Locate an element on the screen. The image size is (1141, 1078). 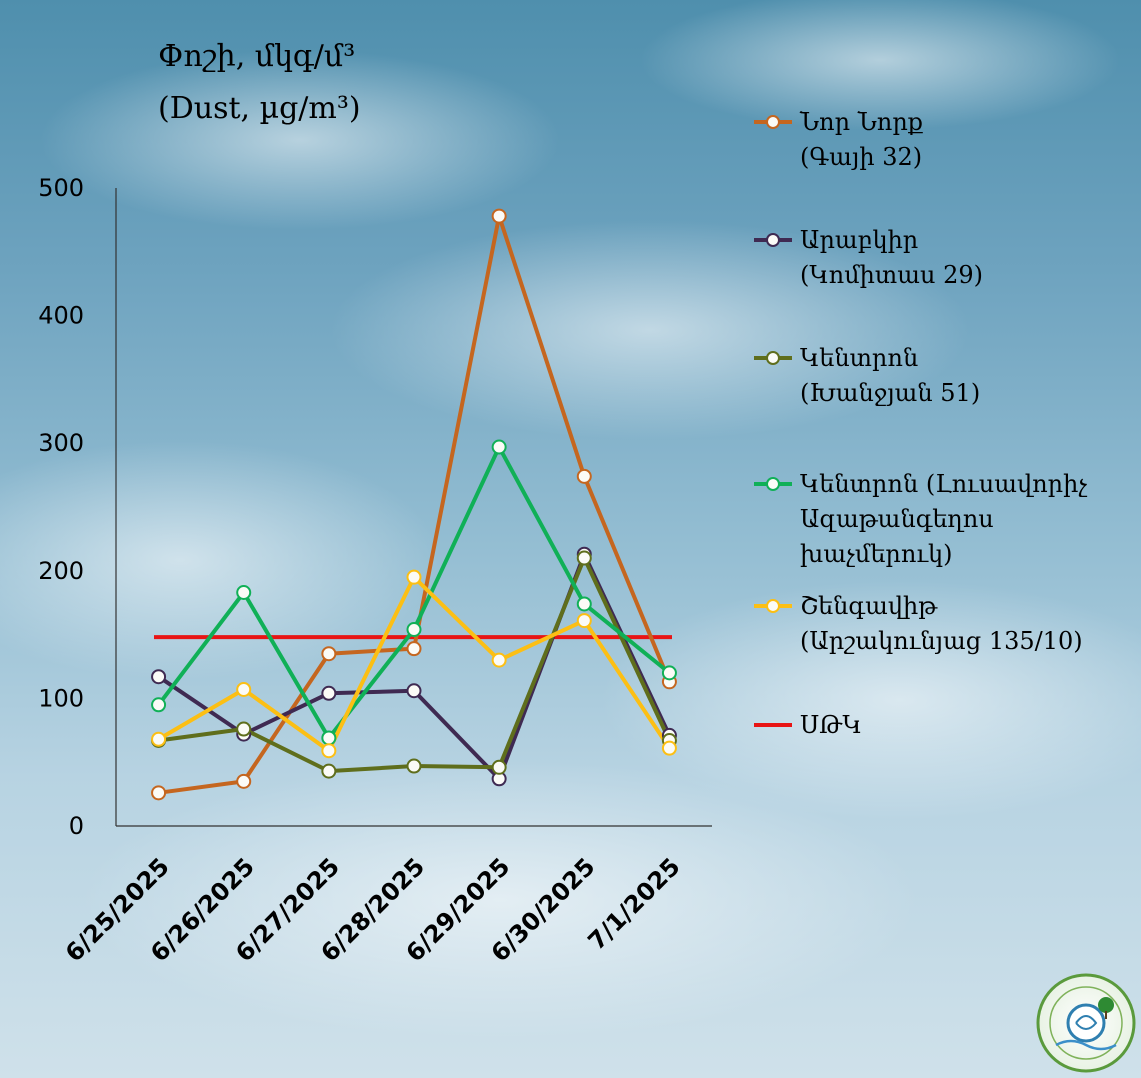
y-axis-ticks: 0 100 200 300 400 500 is located at coordinates (61, 507).